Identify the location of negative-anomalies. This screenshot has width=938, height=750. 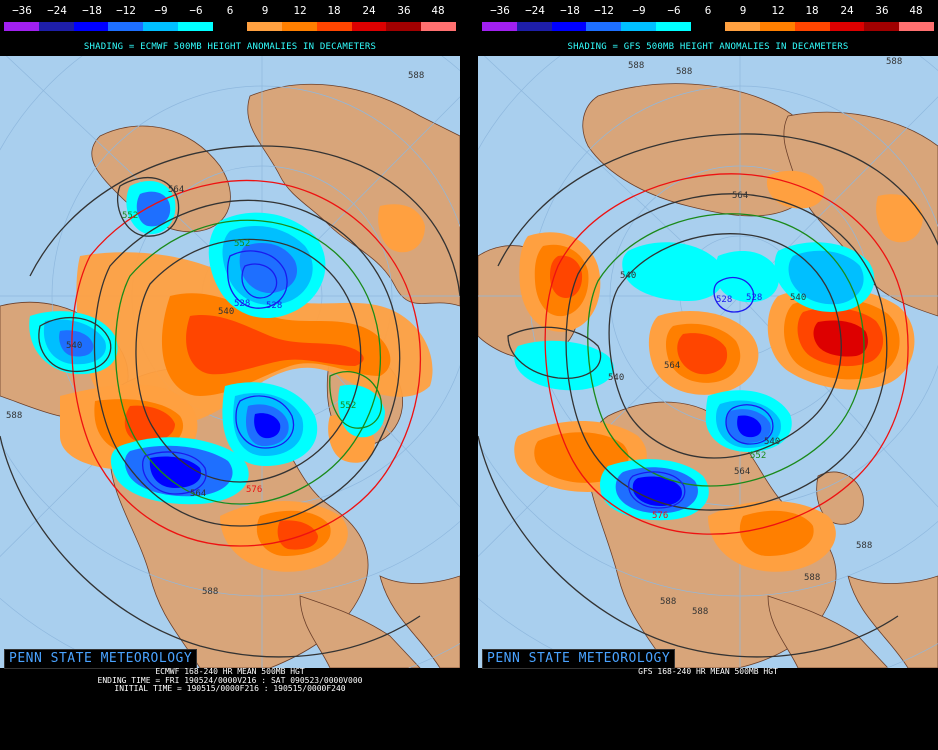
(694, 381).